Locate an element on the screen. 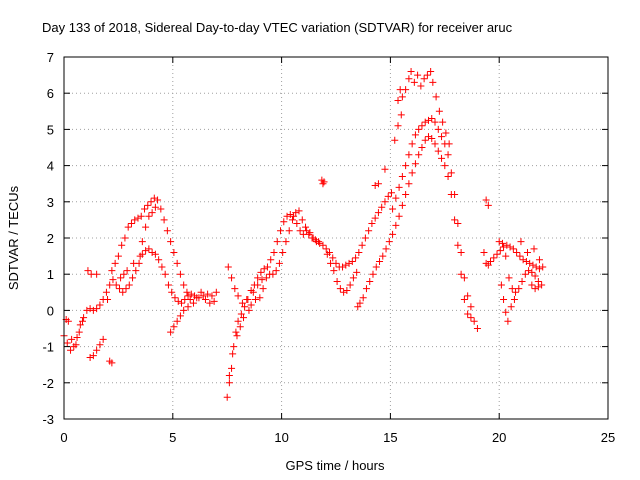 The image size is (640, 480). y-axis-label: SDTVAR / TECUs is located at coordinates (13, 237).